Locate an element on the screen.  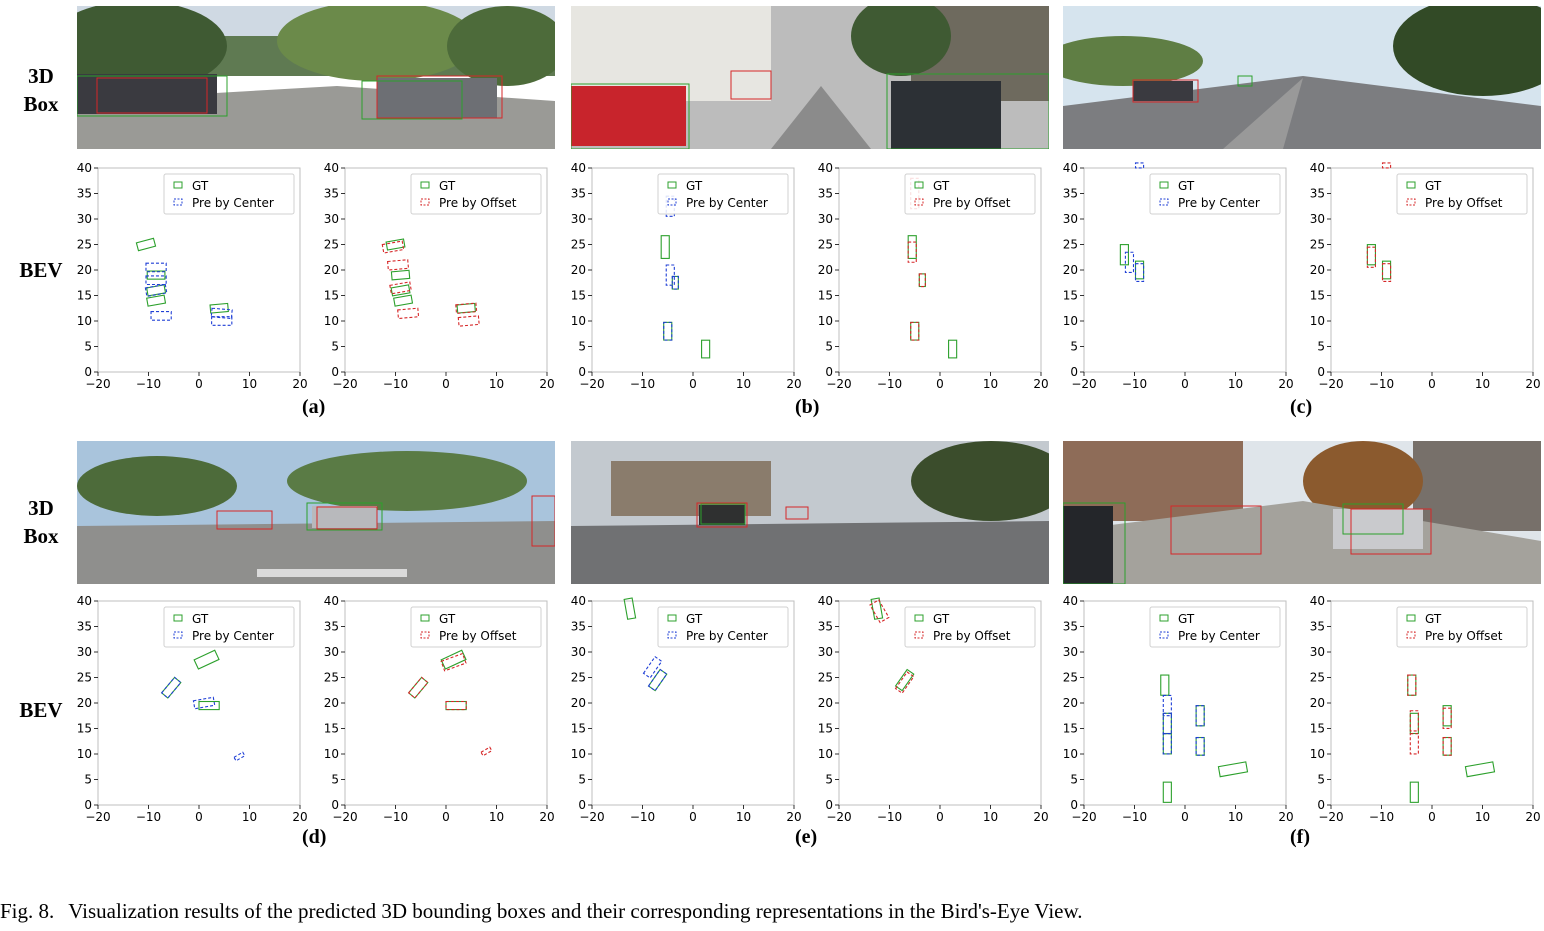
subfigure-label-d: (d) is located at coordinates (314, 837).